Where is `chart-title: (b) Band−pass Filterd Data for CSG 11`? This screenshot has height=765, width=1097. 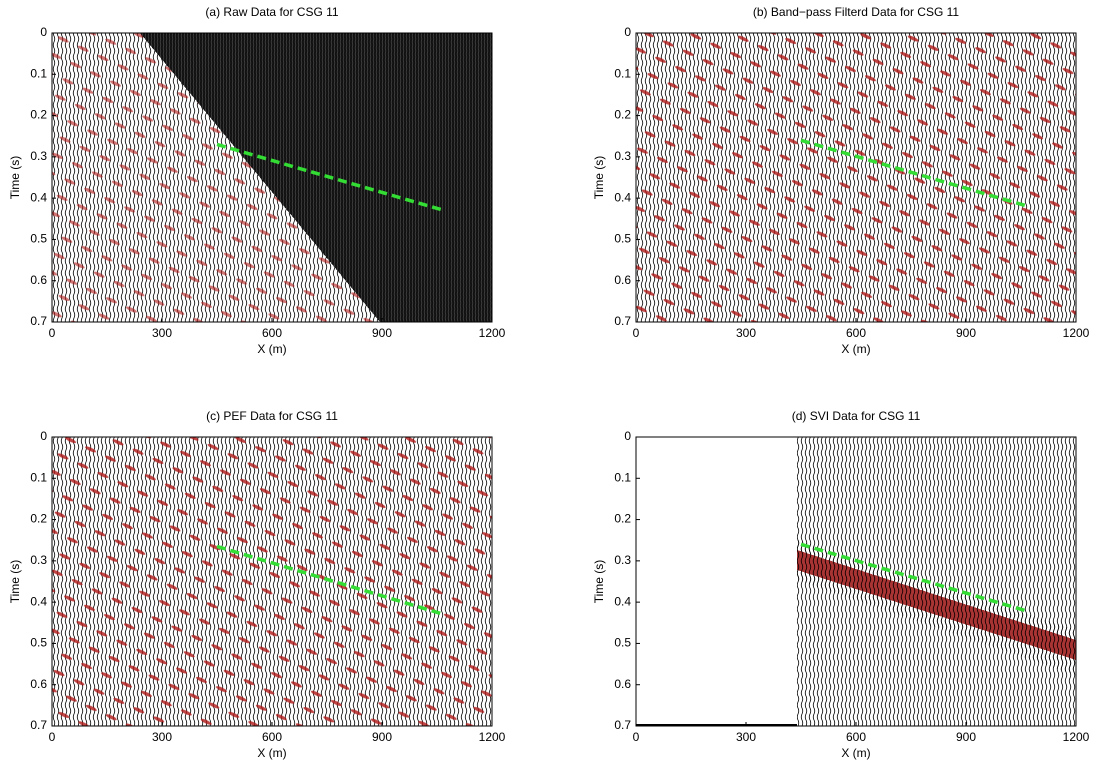
chart-title: (b) Band−pass Filterd Data for CSG 11 is located at coordinates (856, 12).